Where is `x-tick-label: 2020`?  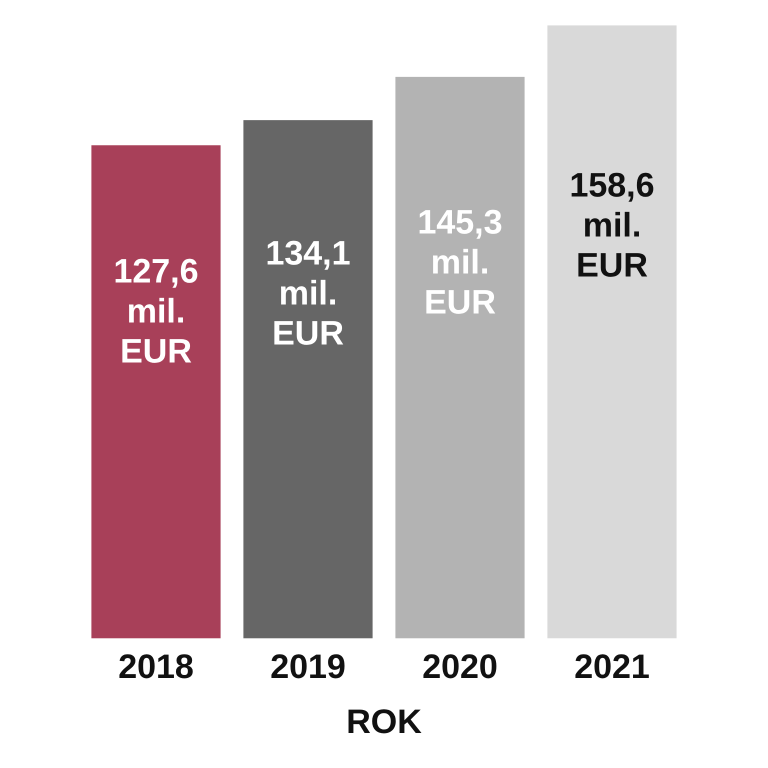
x-tick-label: 2020 is located at coordinates (460, 667).